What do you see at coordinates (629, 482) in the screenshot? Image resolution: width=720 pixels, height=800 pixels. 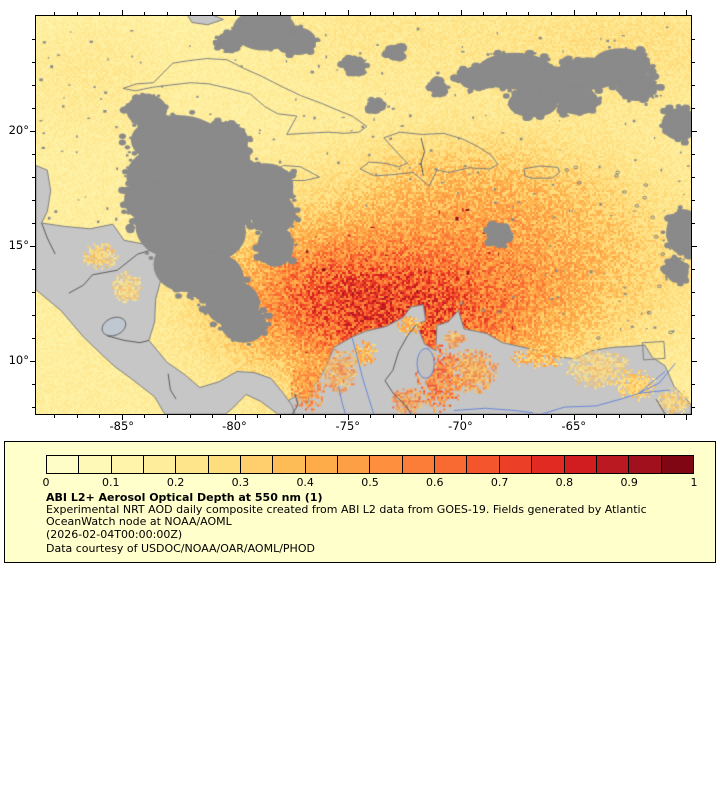 I see `colorbar-tick-label: 0.9` at bounding box center [629, 482].